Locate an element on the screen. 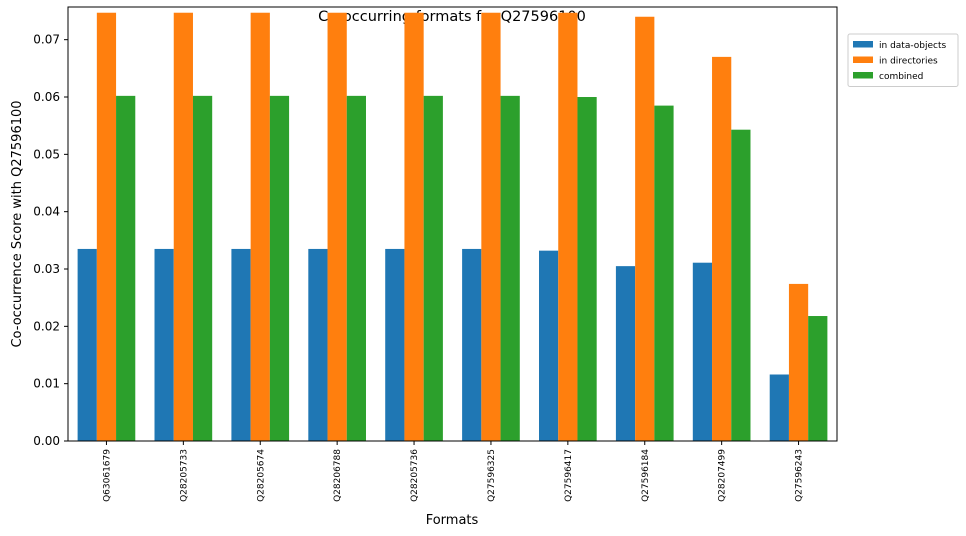  x-tick-label: Q28206788 is located at coordinates (338, 475).